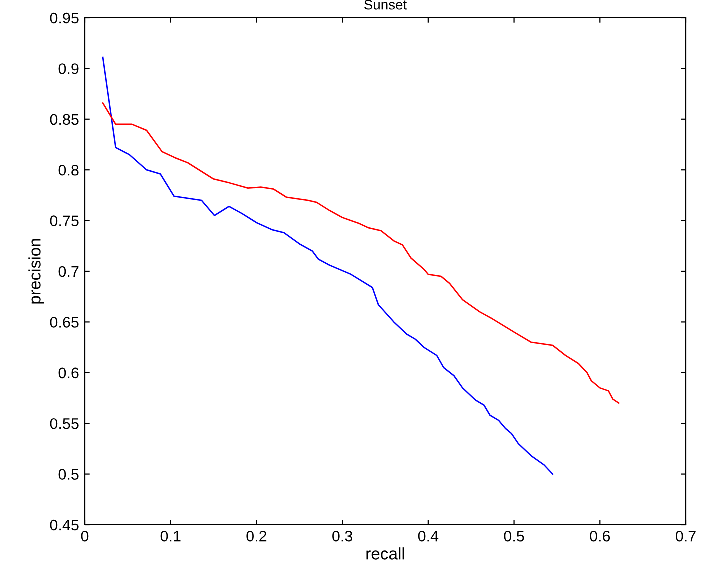 The width and height of the screenshot is (701, 567). I want to click on x-tick-label: 0.4, so click(428, 536).